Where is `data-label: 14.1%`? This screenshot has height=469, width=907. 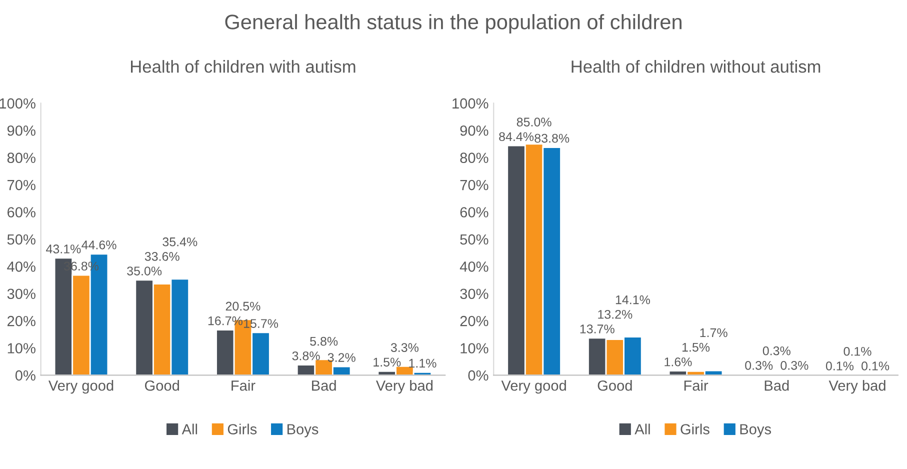 data-label: 14.1% is located at coordinates (633, 299).